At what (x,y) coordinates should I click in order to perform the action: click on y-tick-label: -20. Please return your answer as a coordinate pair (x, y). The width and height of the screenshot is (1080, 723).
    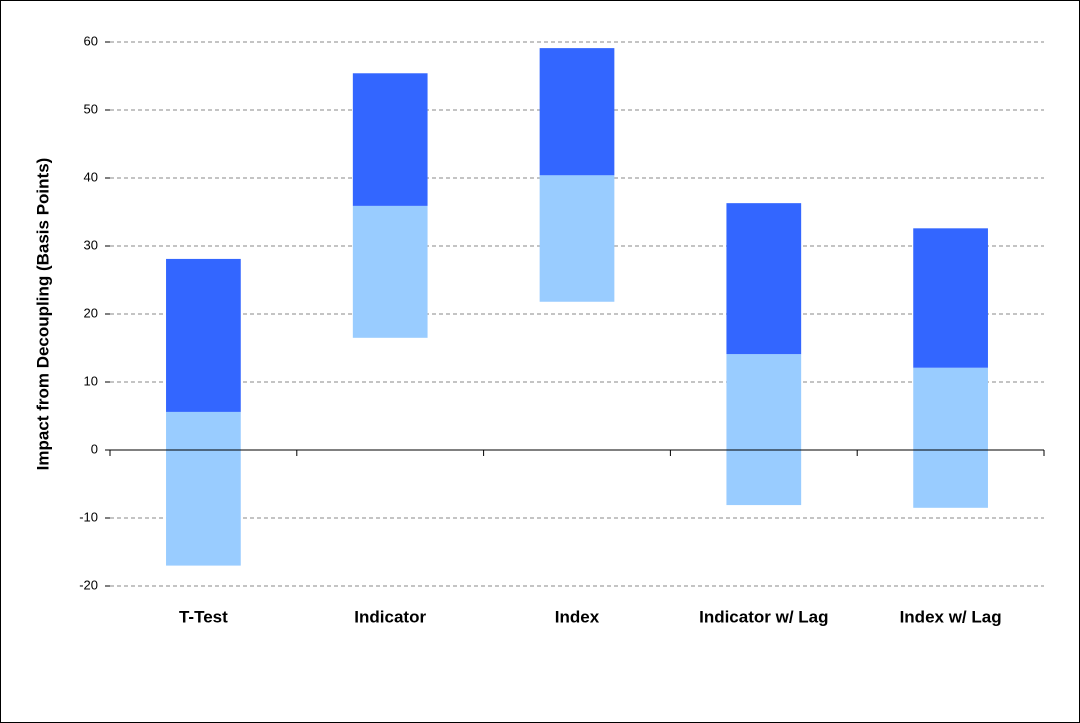
    Looking at the image, I should click on (88, 584).